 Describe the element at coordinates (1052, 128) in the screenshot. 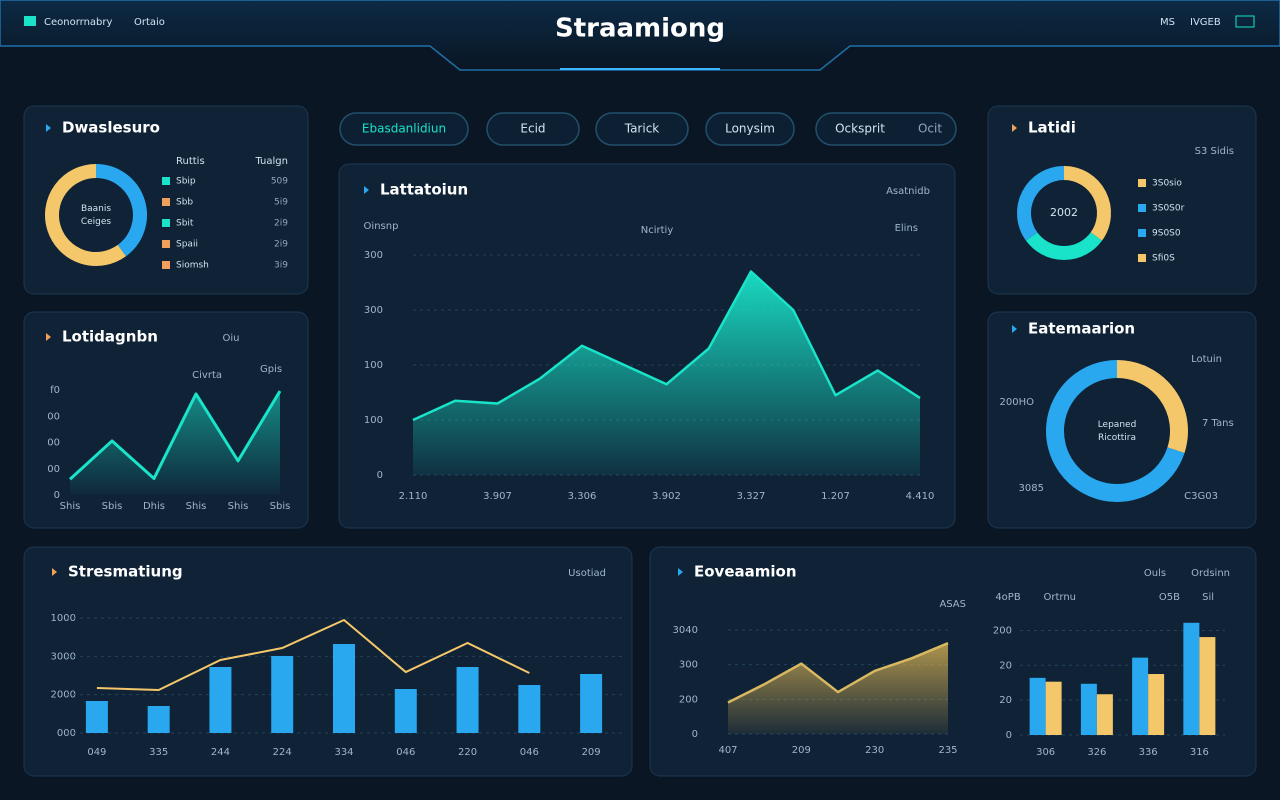

I see `panel-title: Latidi` at that location.